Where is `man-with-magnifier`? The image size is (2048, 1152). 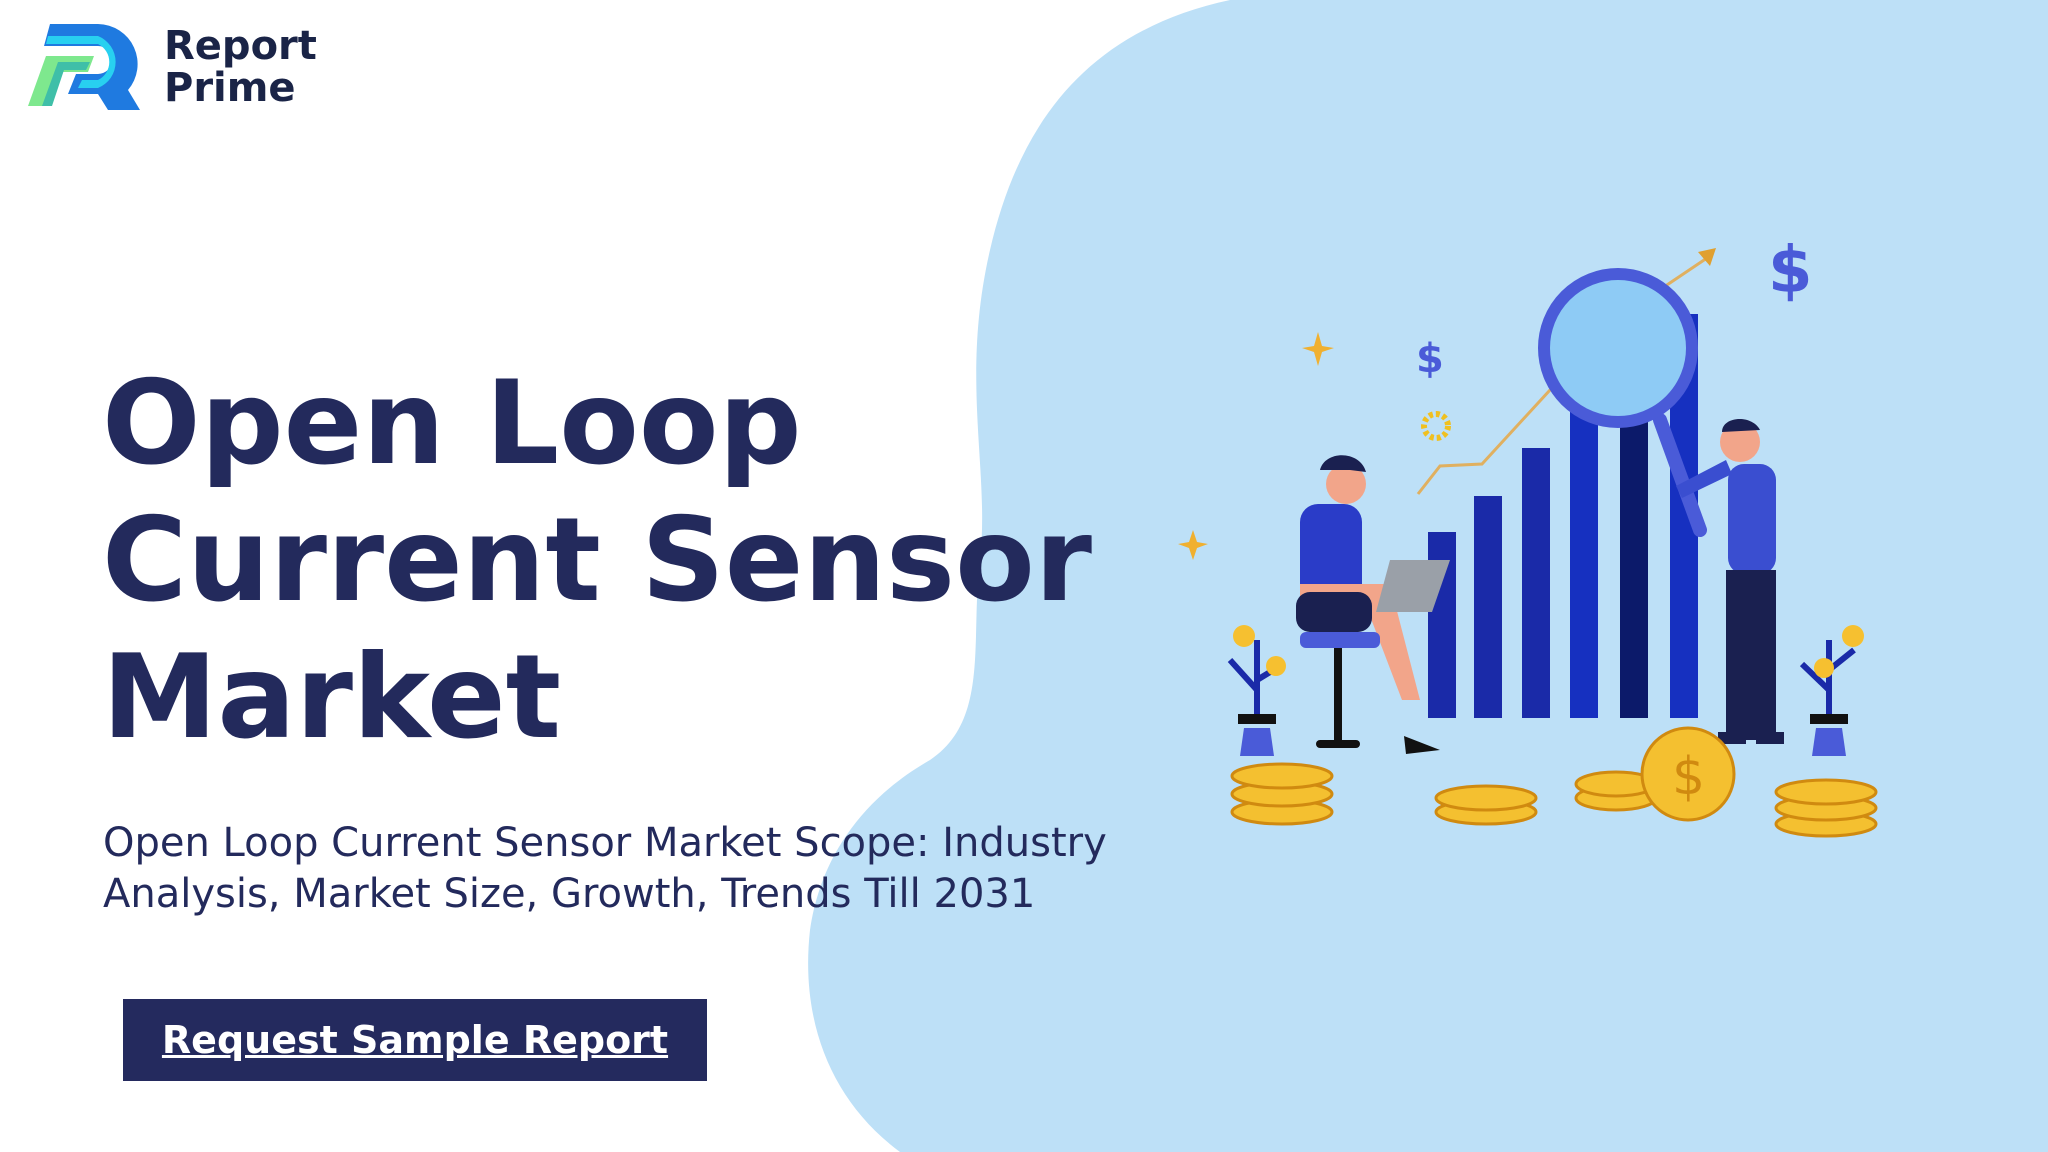 man-with-magnifier is located at coordinates (1730, 581).